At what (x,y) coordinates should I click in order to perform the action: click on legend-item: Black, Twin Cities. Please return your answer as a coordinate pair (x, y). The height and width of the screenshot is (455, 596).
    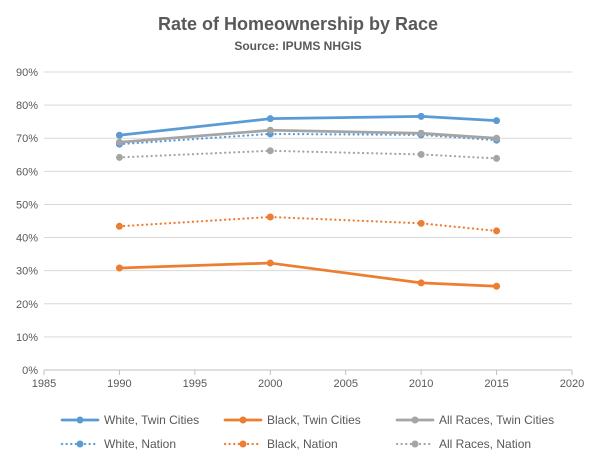
    Looking at the image, I should click on (292, 420).